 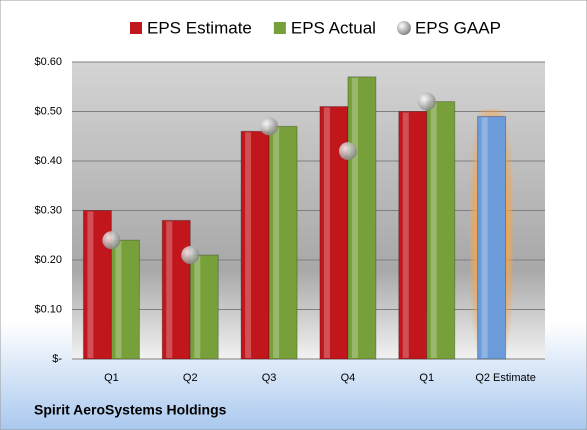 What do you see at coordinates (403, 28) in the screenshot?
I see `legend-marker` at bounding box center [403, 28].